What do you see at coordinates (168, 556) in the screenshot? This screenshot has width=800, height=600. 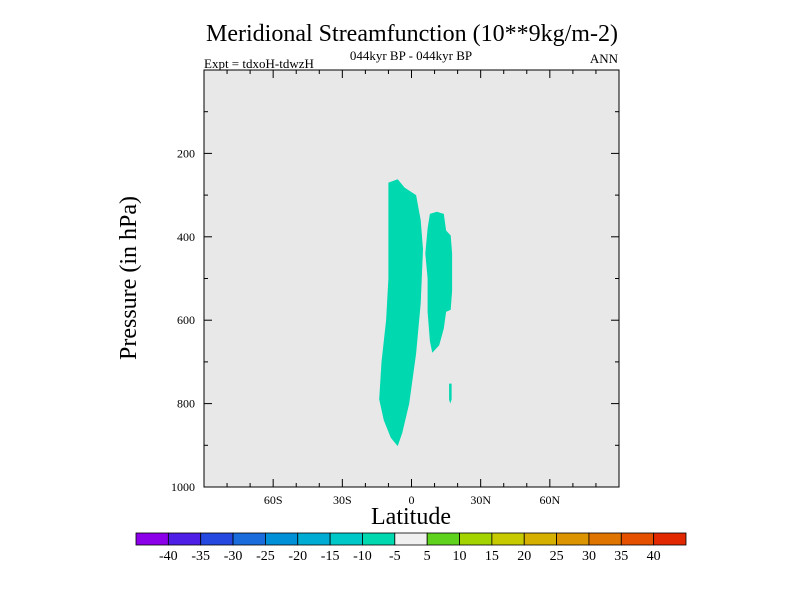 I see `colorbar-label: -40` at bounding box center [168, 556].